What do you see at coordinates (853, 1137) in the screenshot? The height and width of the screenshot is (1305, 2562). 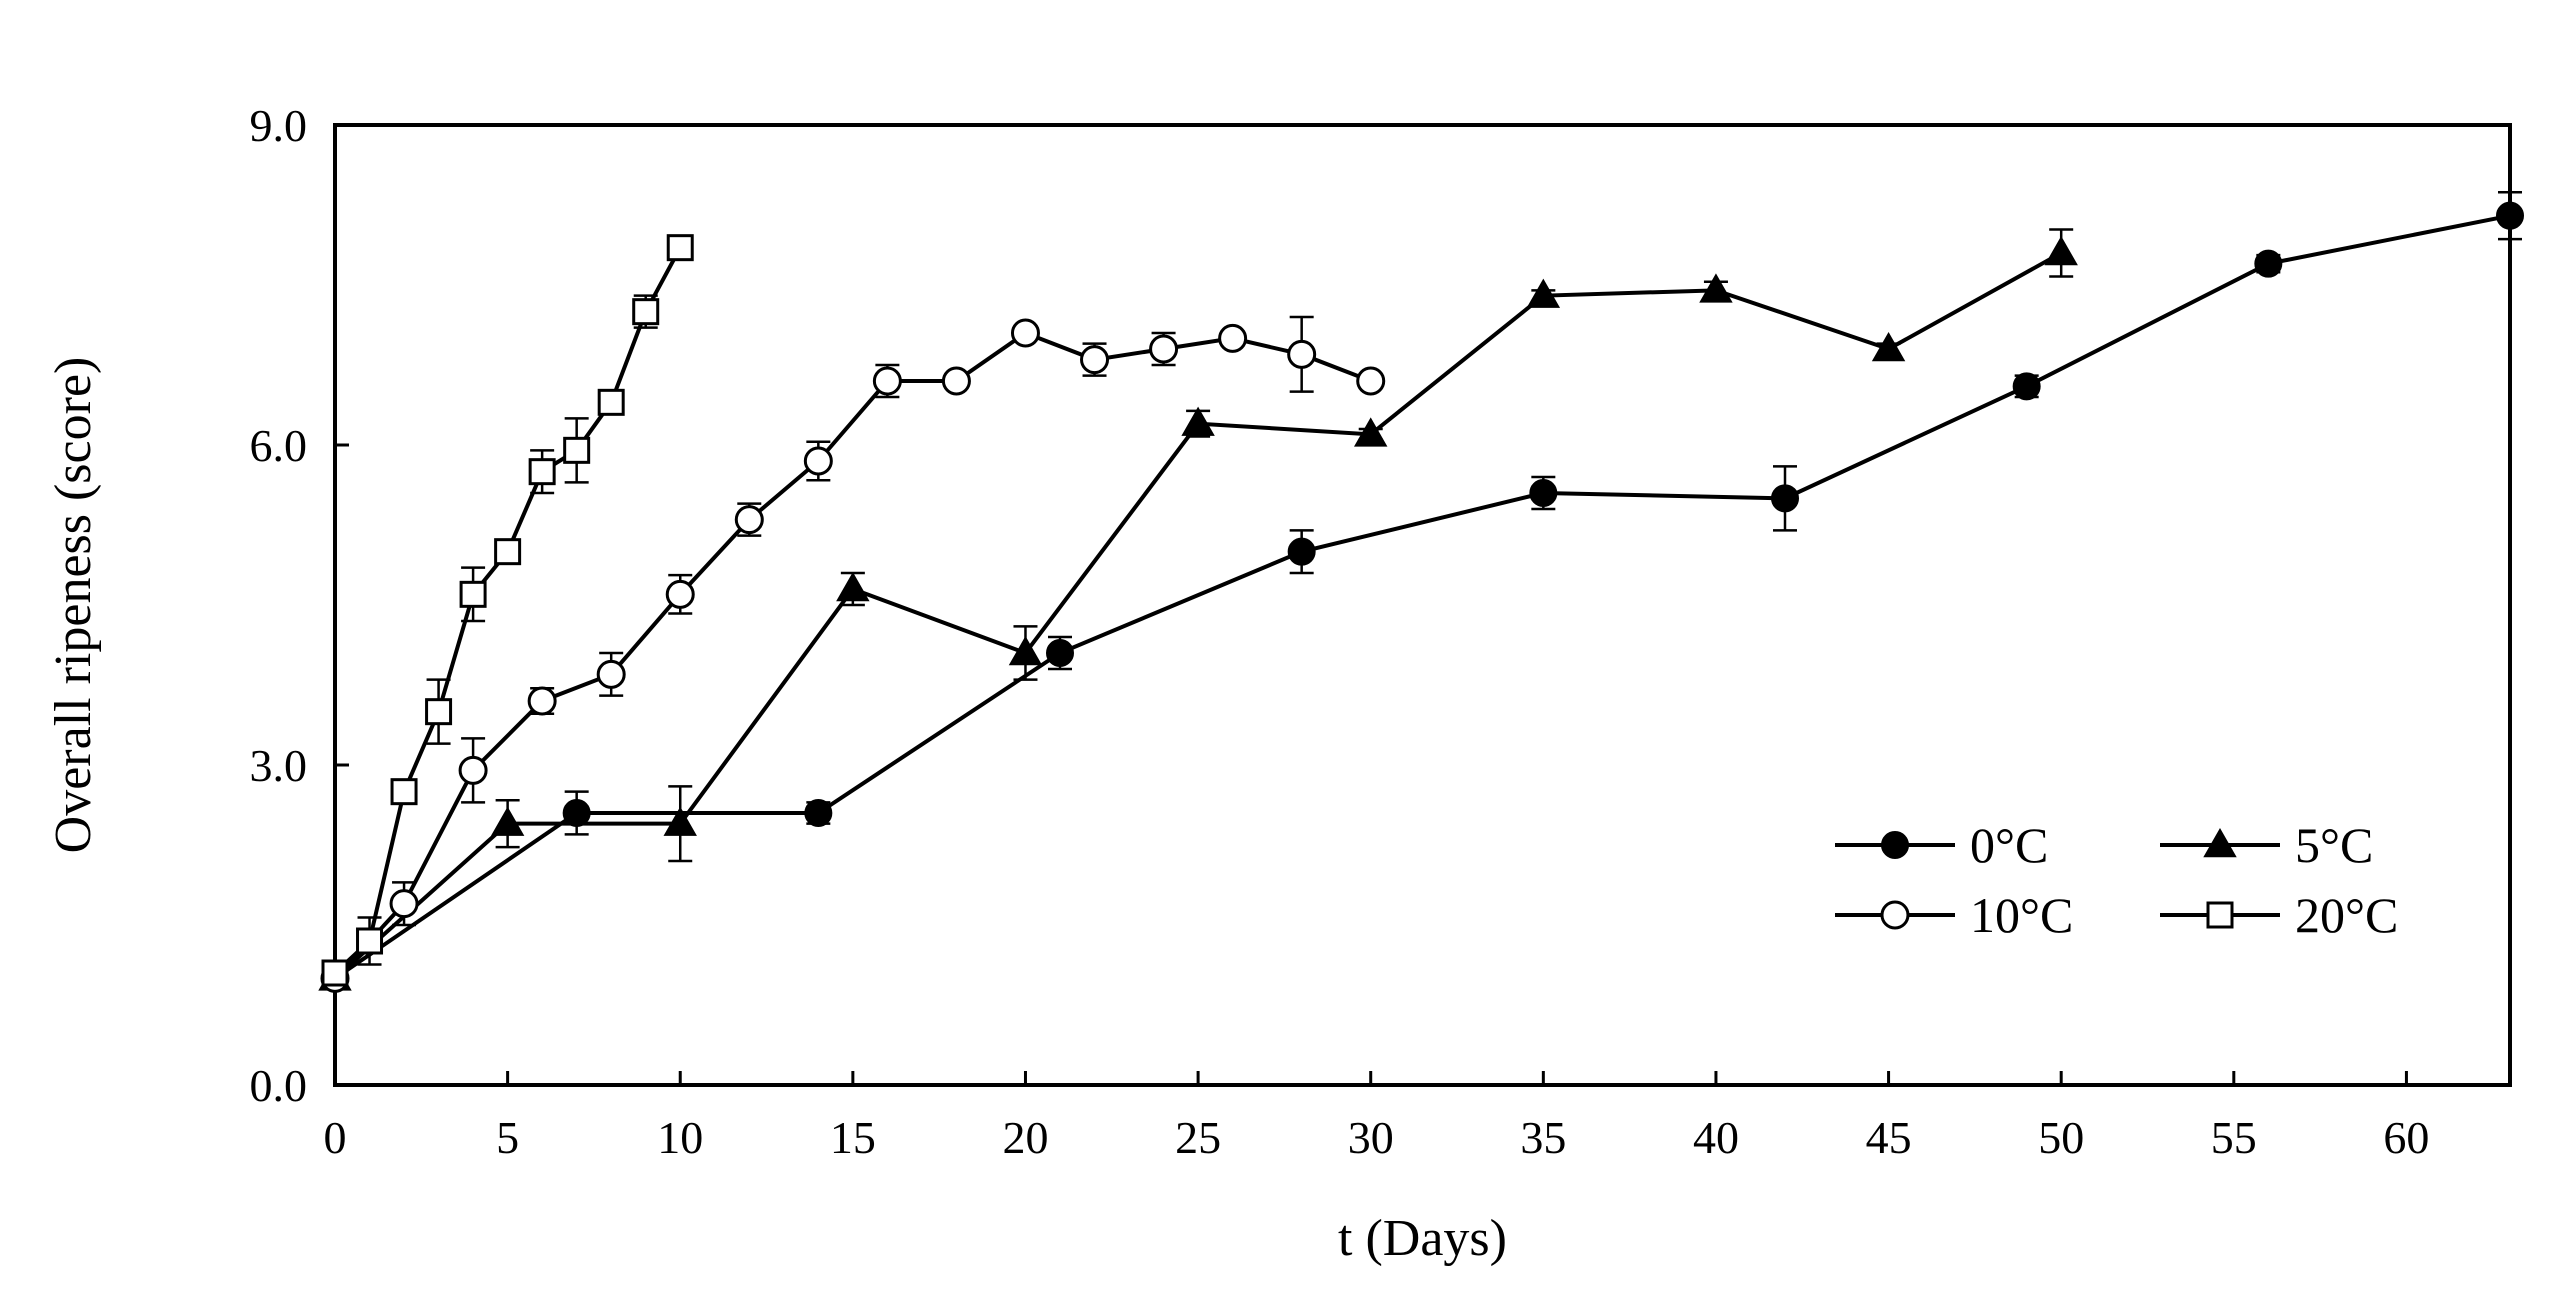 I see `x-tick-label: 15` at bounding box center [853, 1137].